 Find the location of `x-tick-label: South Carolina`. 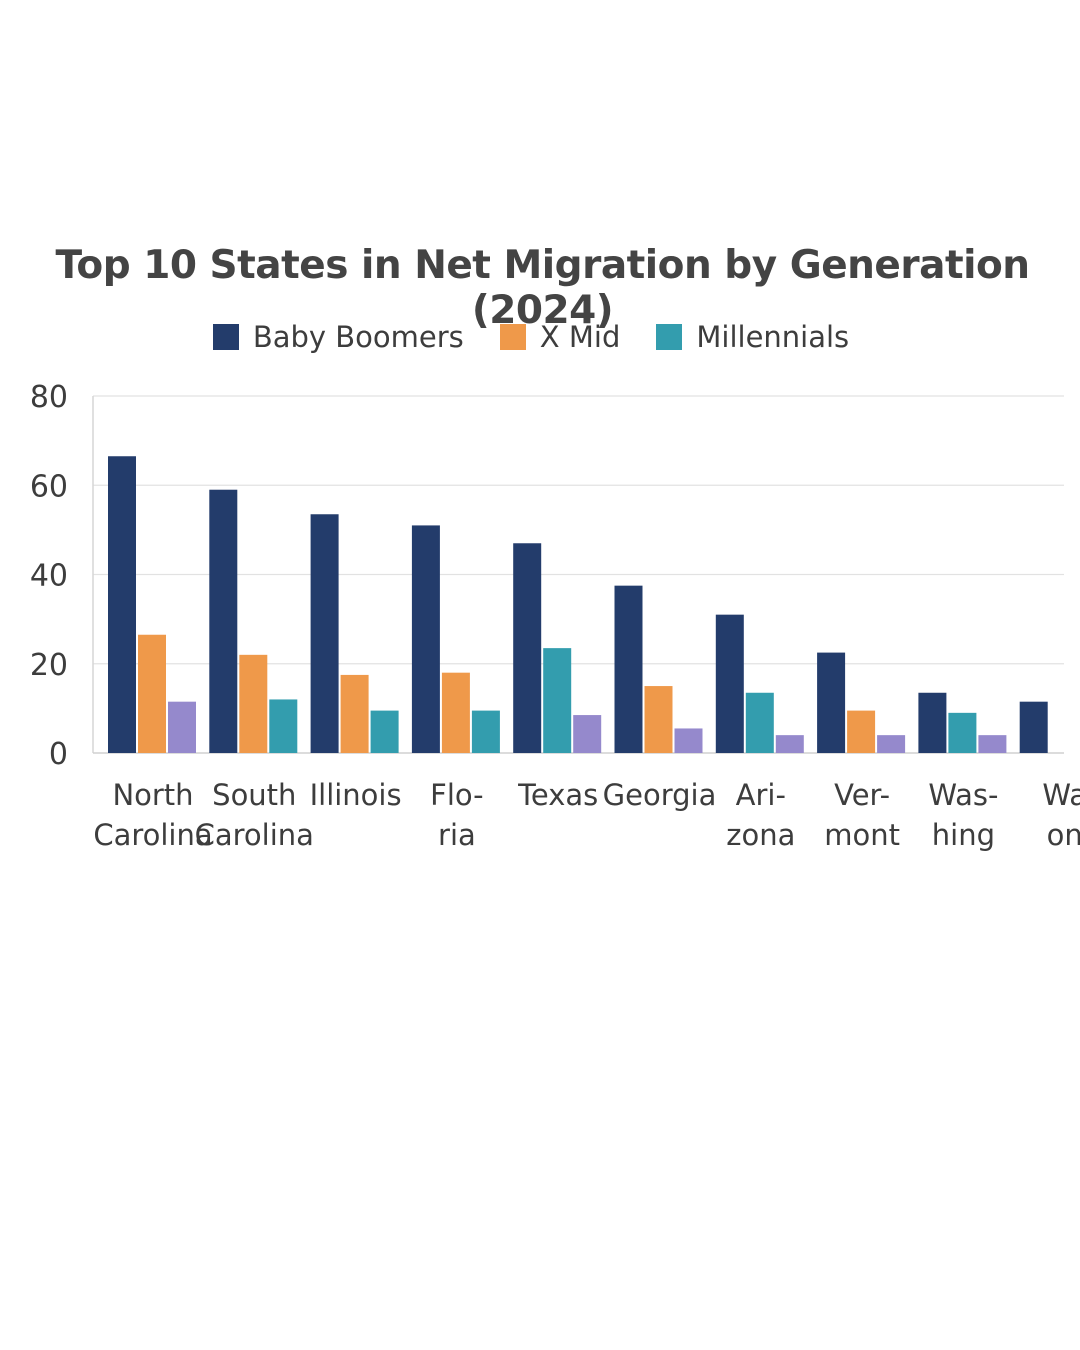

x-tick-label: South Carolina is located at coordinates (254, 815).